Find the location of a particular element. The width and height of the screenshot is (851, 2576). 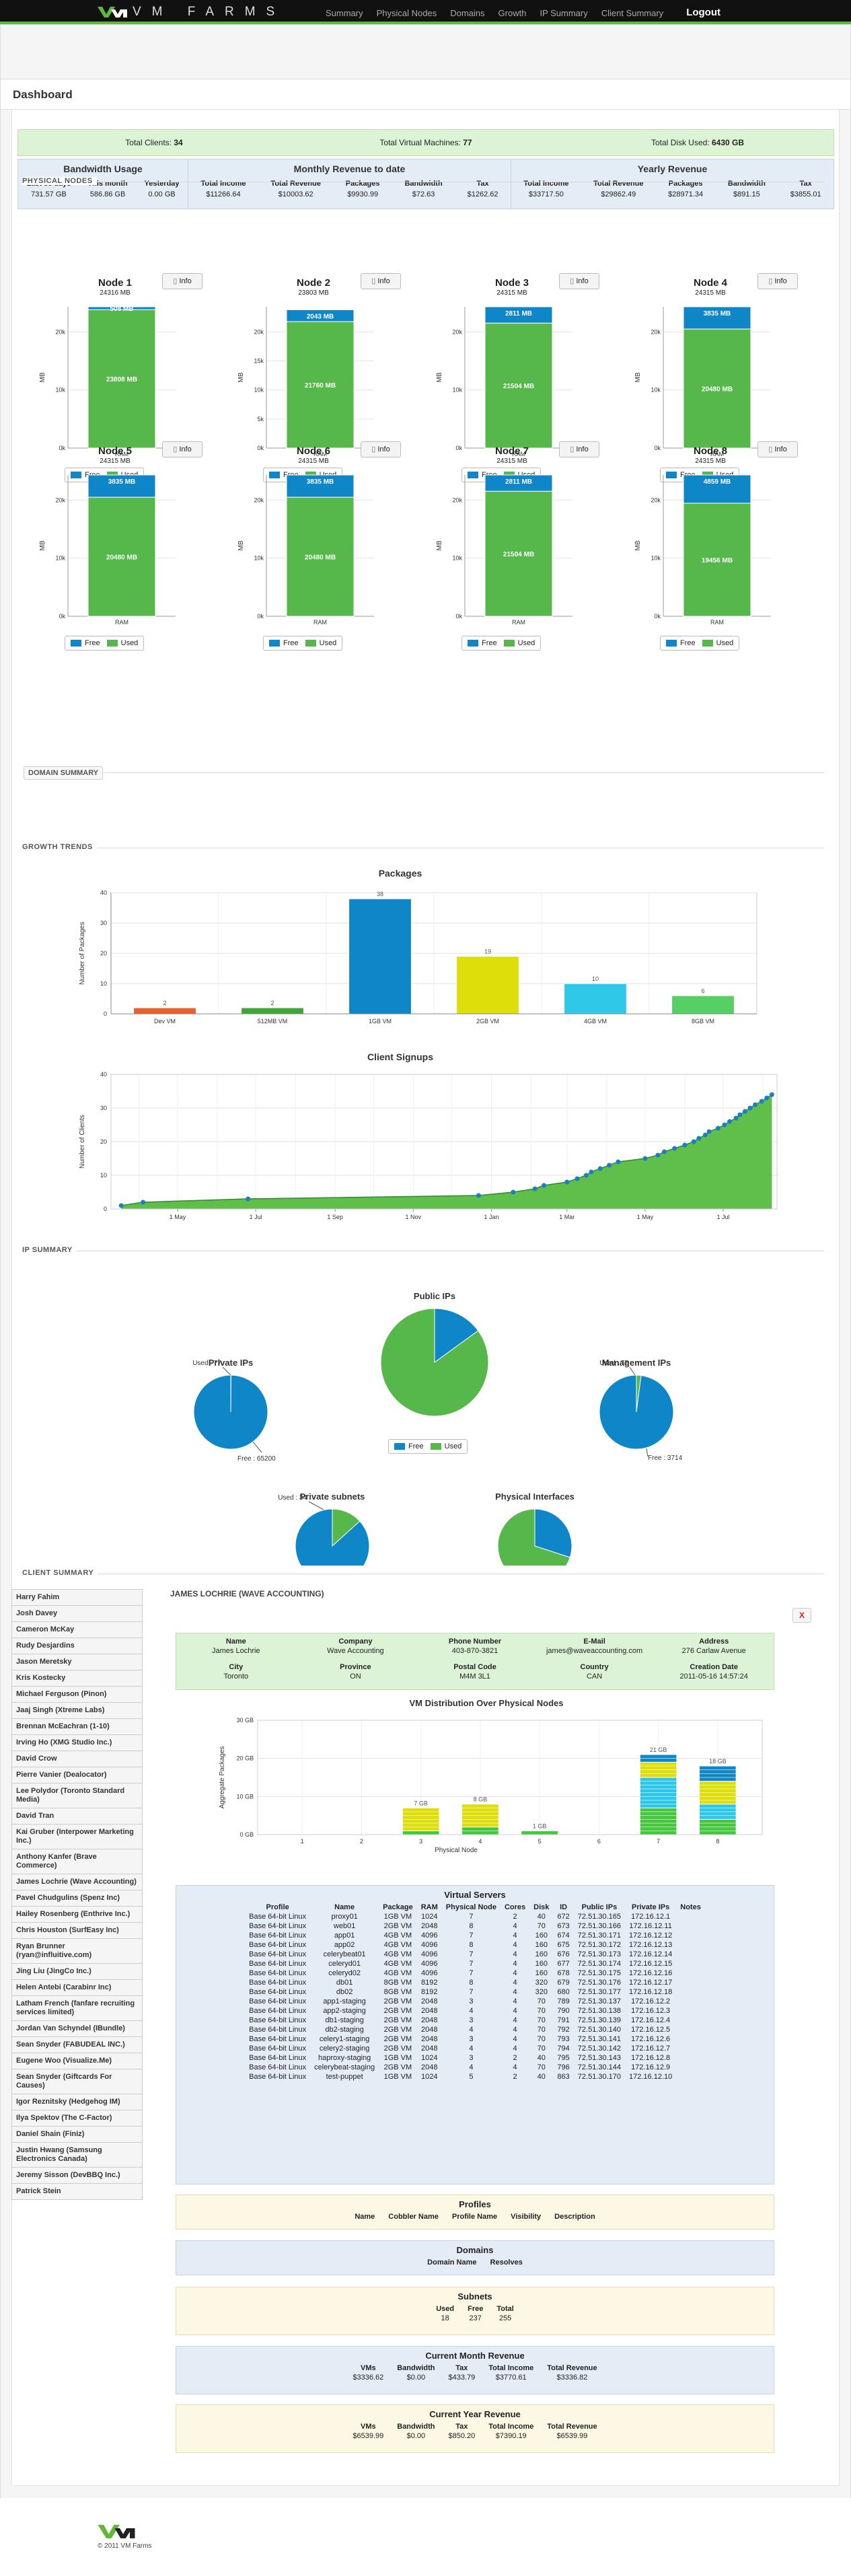

client-list-item: Jordan Van Schyndel (IBundle) is located at coordinates (77, 2029).